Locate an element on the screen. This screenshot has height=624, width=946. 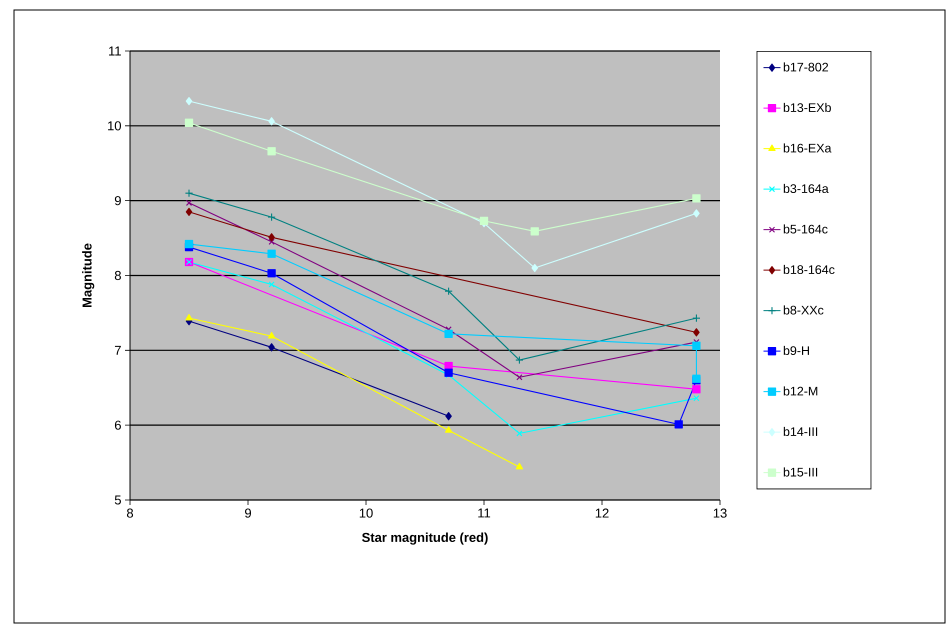
y-tick-label: 6 is located at coordinates (117, 425).